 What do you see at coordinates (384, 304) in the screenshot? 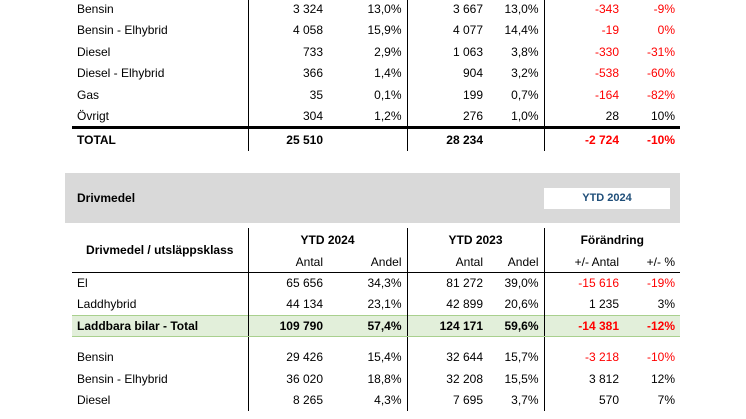
I see `cell-share-current: 23,1%` at bounding box center [384, 304].